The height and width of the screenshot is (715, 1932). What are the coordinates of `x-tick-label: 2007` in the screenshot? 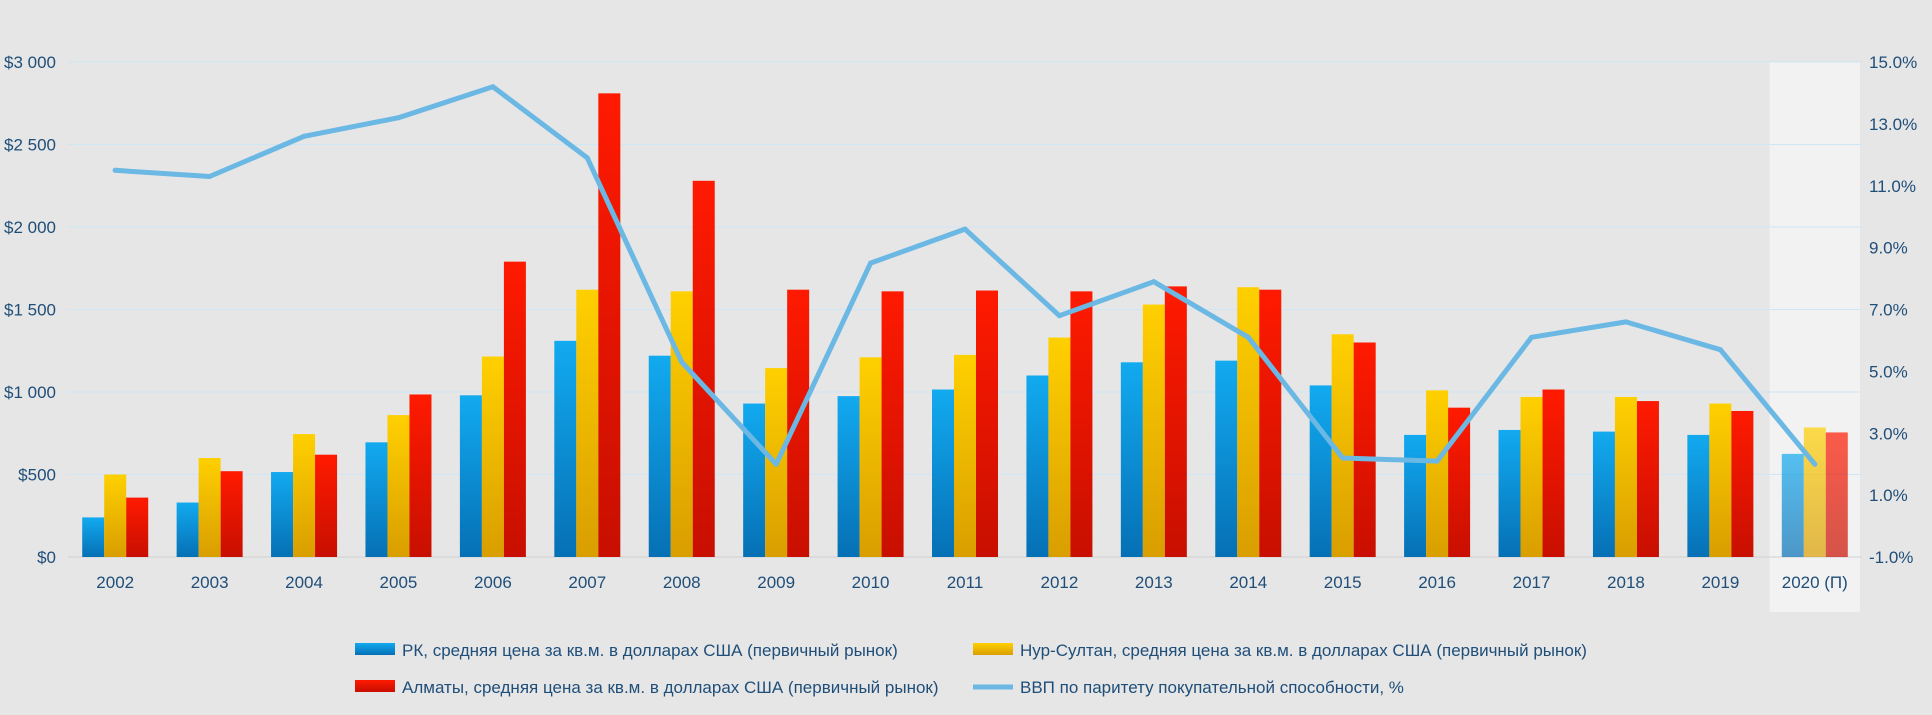 It's located at (587, 582).